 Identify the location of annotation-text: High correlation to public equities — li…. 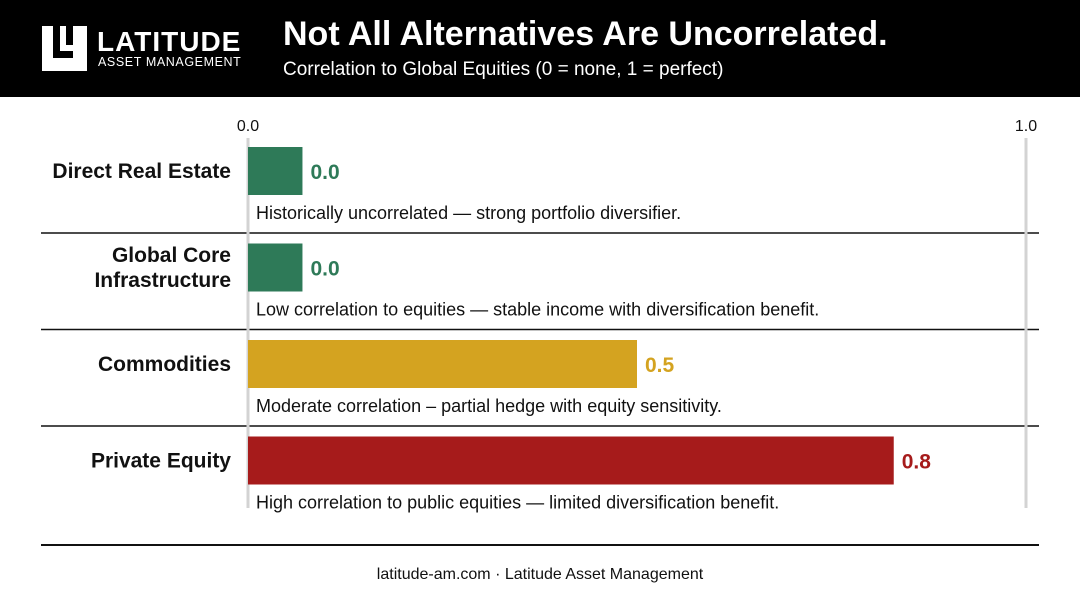
(517, 503).